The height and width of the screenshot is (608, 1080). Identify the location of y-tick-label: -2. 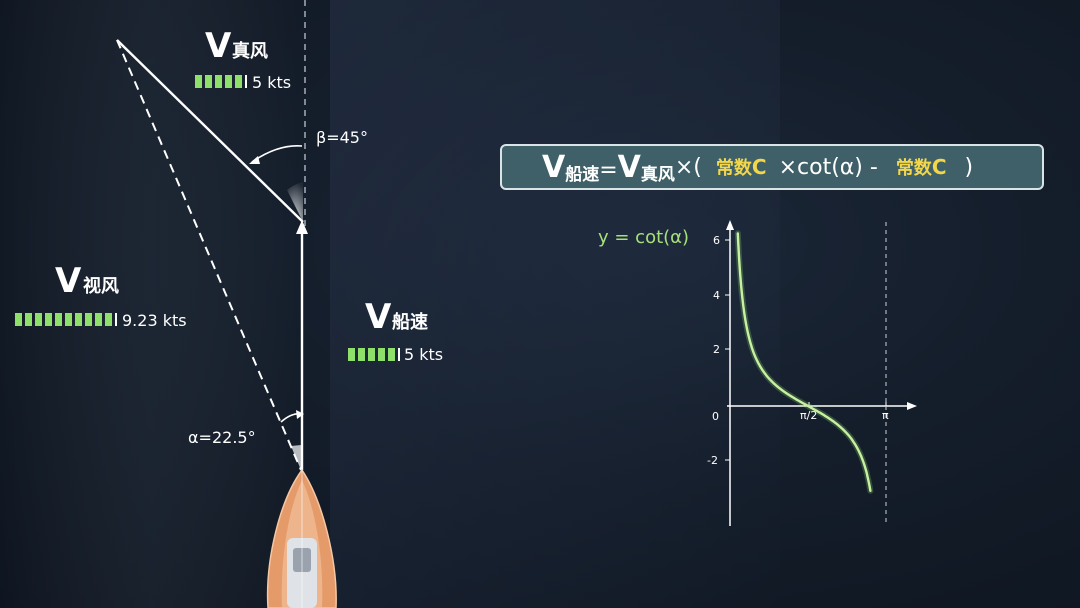
(712, 460).